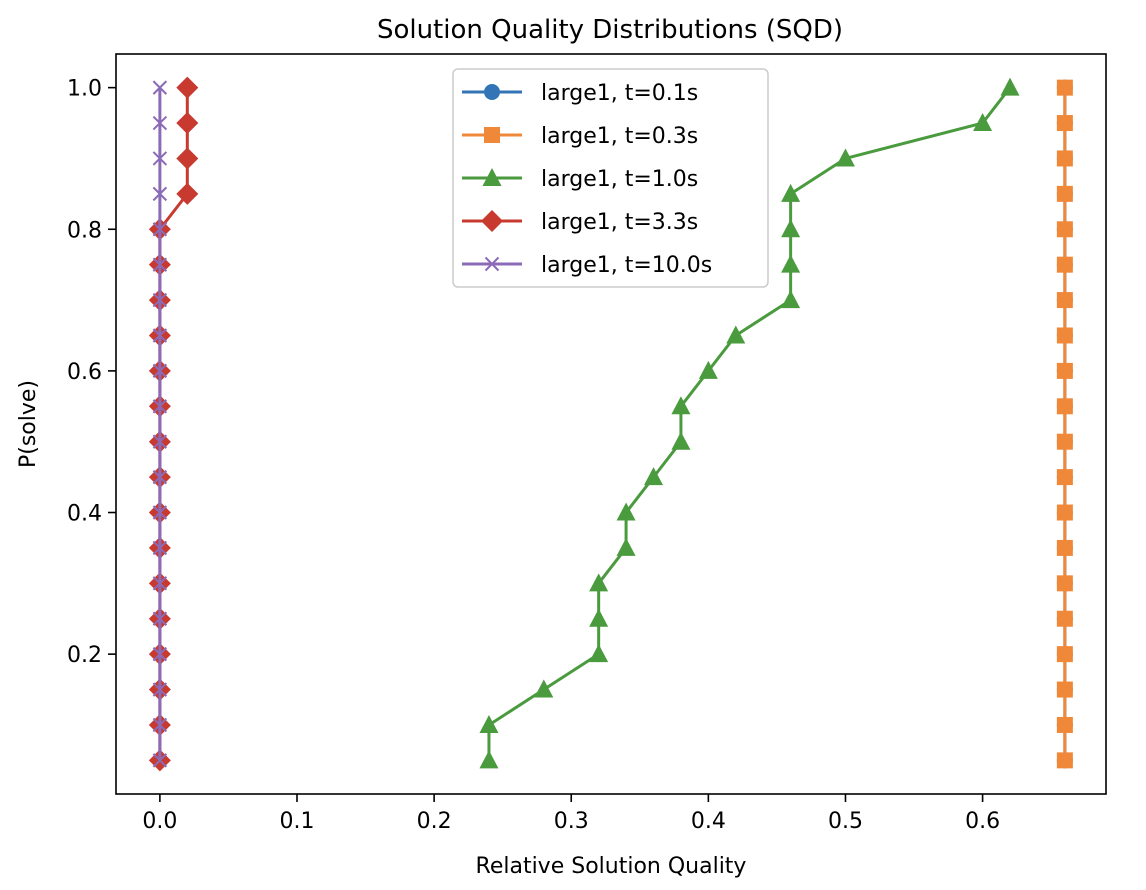  What do you see at coordinates (845, 821) in the screenshot?
I see `x-tick-label: 0.5` at bounding box center [845, 821].